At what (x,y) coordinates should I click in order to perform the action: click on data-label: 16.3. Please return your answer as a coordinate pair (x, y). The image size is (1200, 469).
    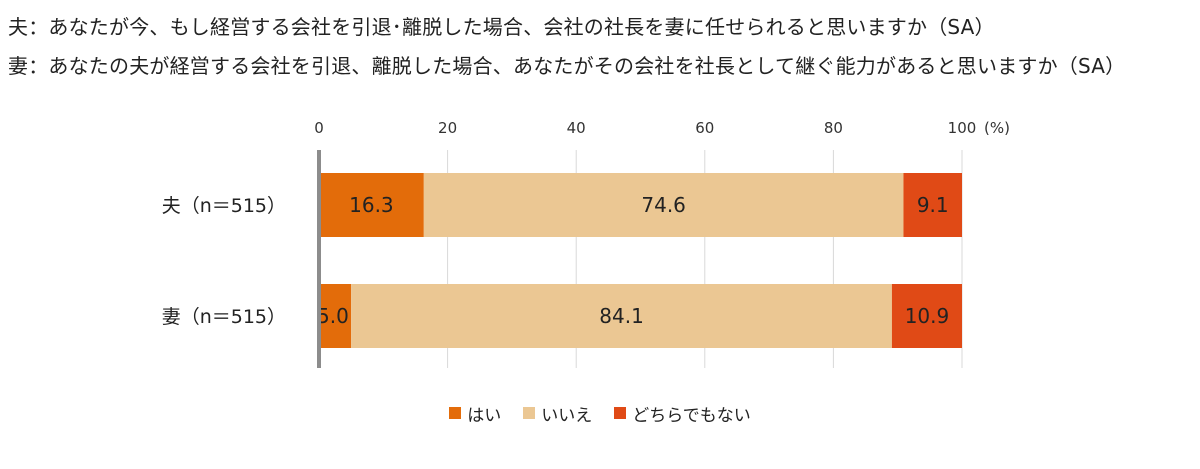
    Looking at the image, I should click on (371, 205).